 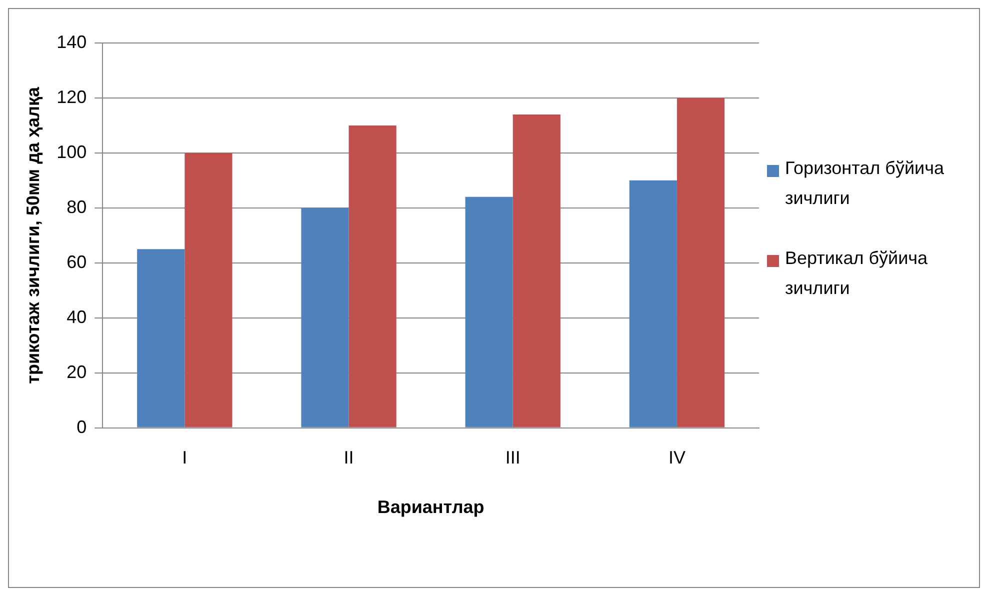 I want to click on y-tick-label: 80, so click(x=76, y=206).